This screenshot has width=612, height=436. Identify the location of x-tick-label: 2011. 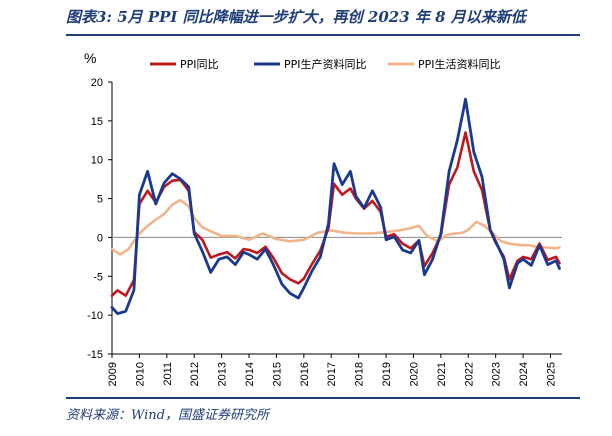
(168, 374).